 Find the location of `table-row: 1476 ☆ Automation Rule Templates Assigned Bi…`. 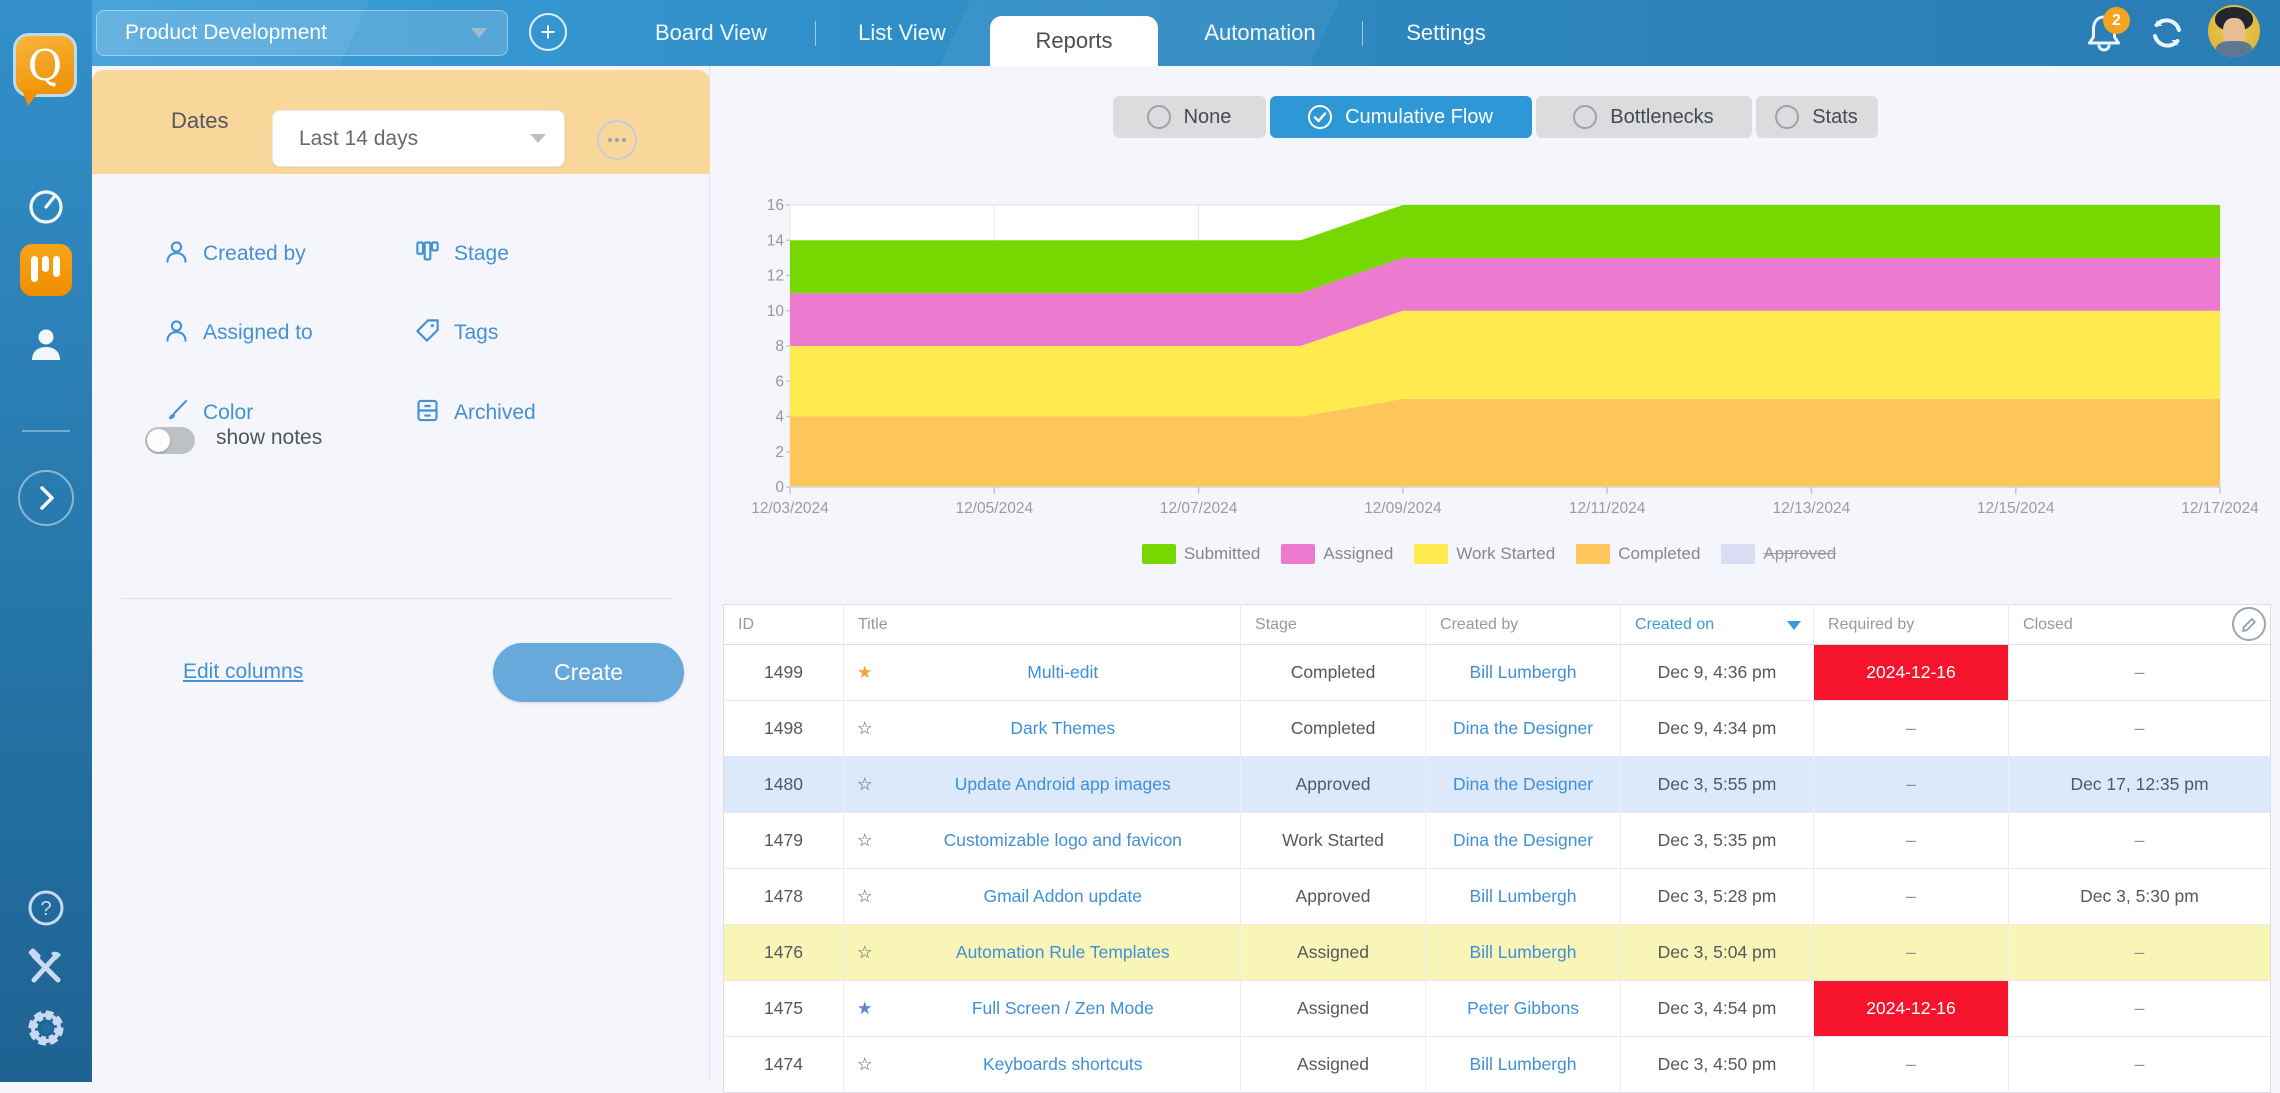

table-row: 1476 ☆ Automation Rule Templates Assigned Bi… is located at coordinates (1497, 952).